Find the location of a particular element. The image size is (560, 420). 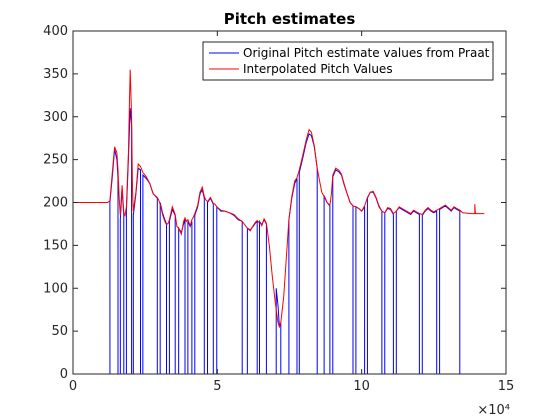

x-tick-label: 5 is located at coordinates (217, 386).